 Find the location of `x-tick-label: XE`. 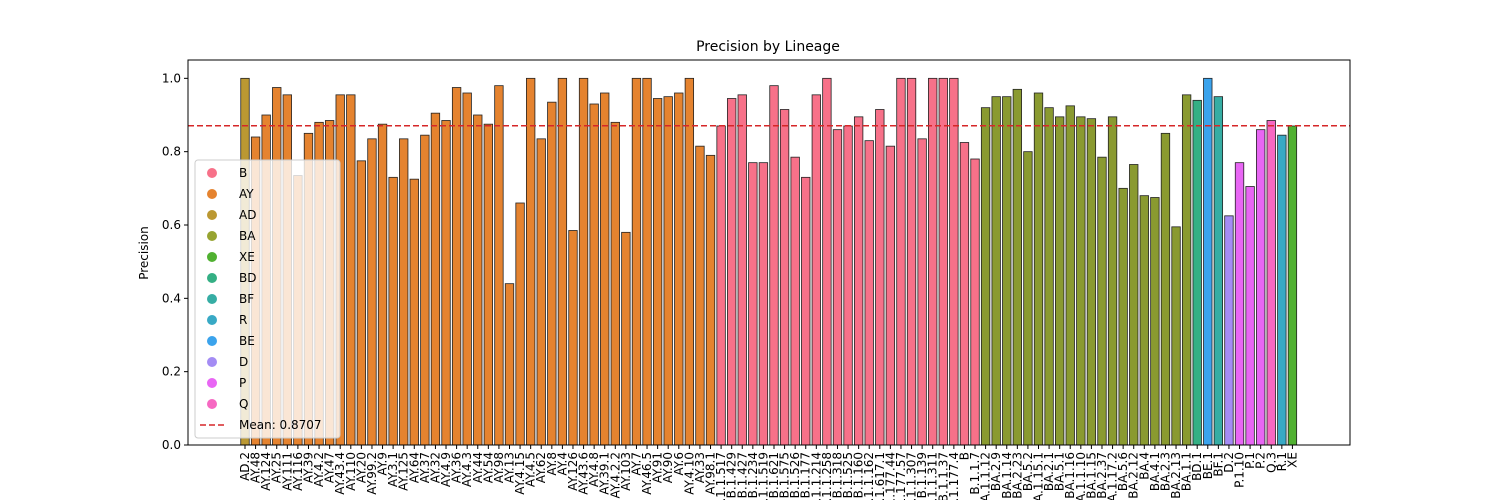

x-tick-label: XE is located at coordinates (1292, 460).